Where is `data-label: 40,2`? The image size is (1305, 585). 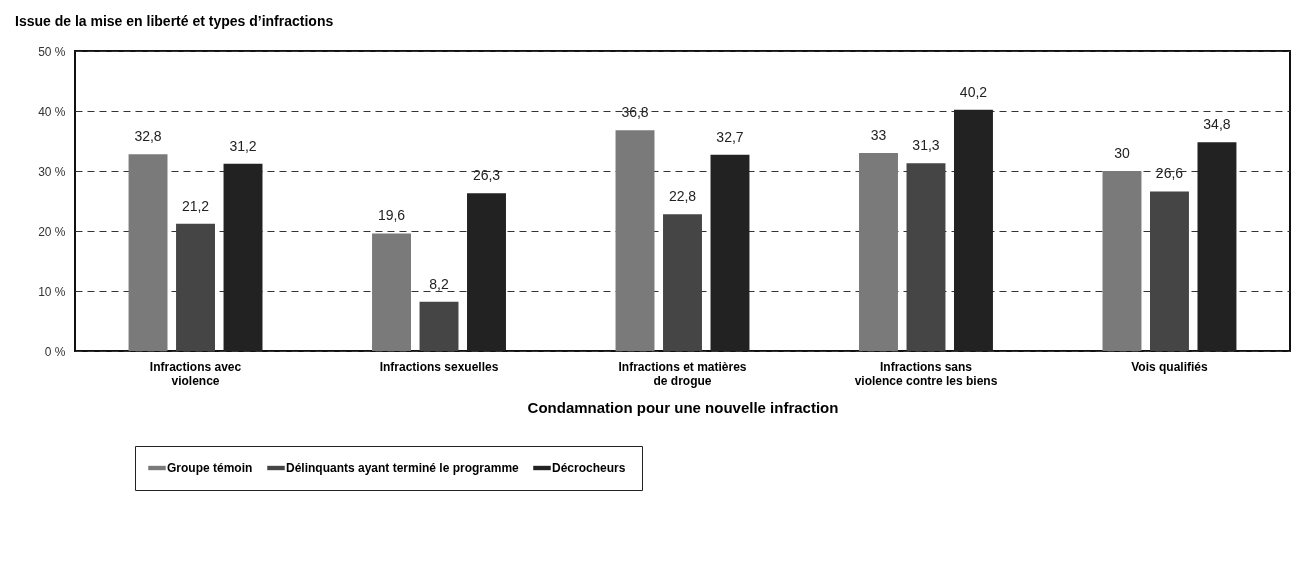
data-label: 40,2 is located at coordinates (973, 91).